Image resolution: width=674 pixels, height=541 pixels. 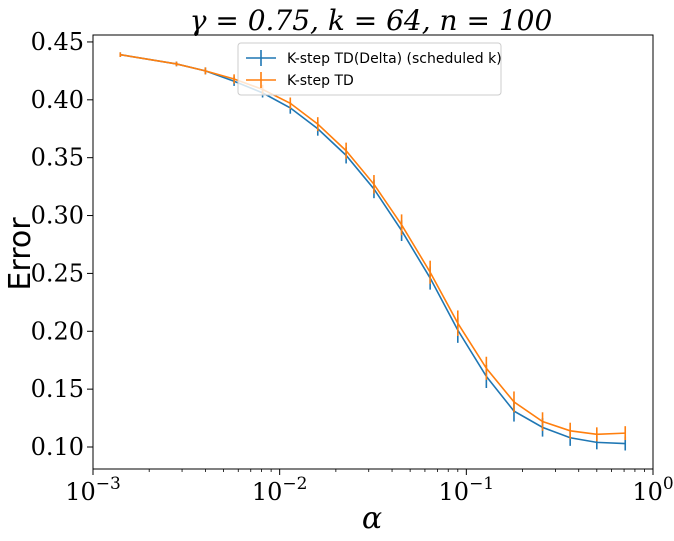 I want to click on x-tick-label: 10⁻², so click(x=280, y=490).